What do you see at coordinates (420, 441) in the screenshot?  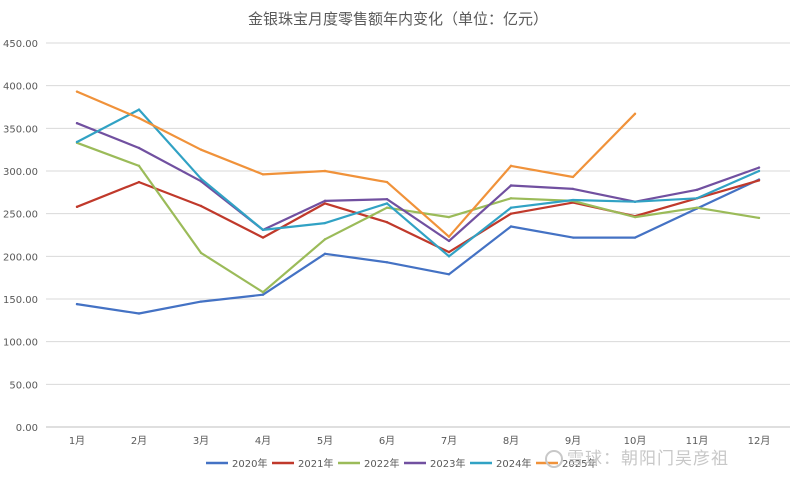 I see `x-axis-tick-labels: 1月 2月 3月 4月 5月 6月 7月 8月 9月 10月 11月 12月` at bounding box center [420, 441].